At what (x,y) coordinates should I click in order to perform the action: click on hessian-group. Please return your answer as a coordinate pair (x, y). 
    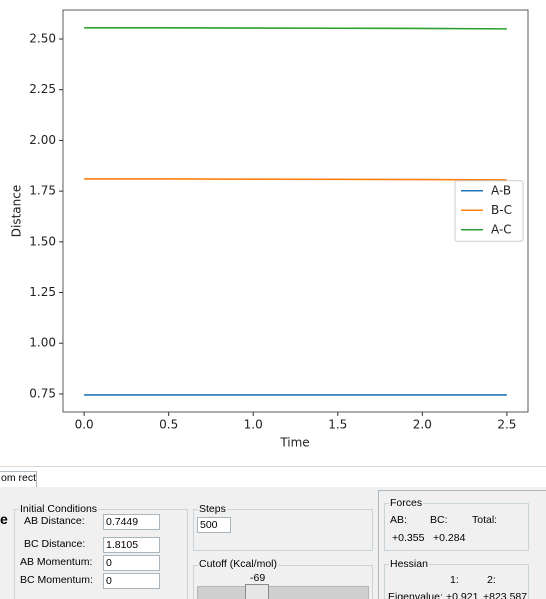
    Looking at the image, I should click on (456, 581).